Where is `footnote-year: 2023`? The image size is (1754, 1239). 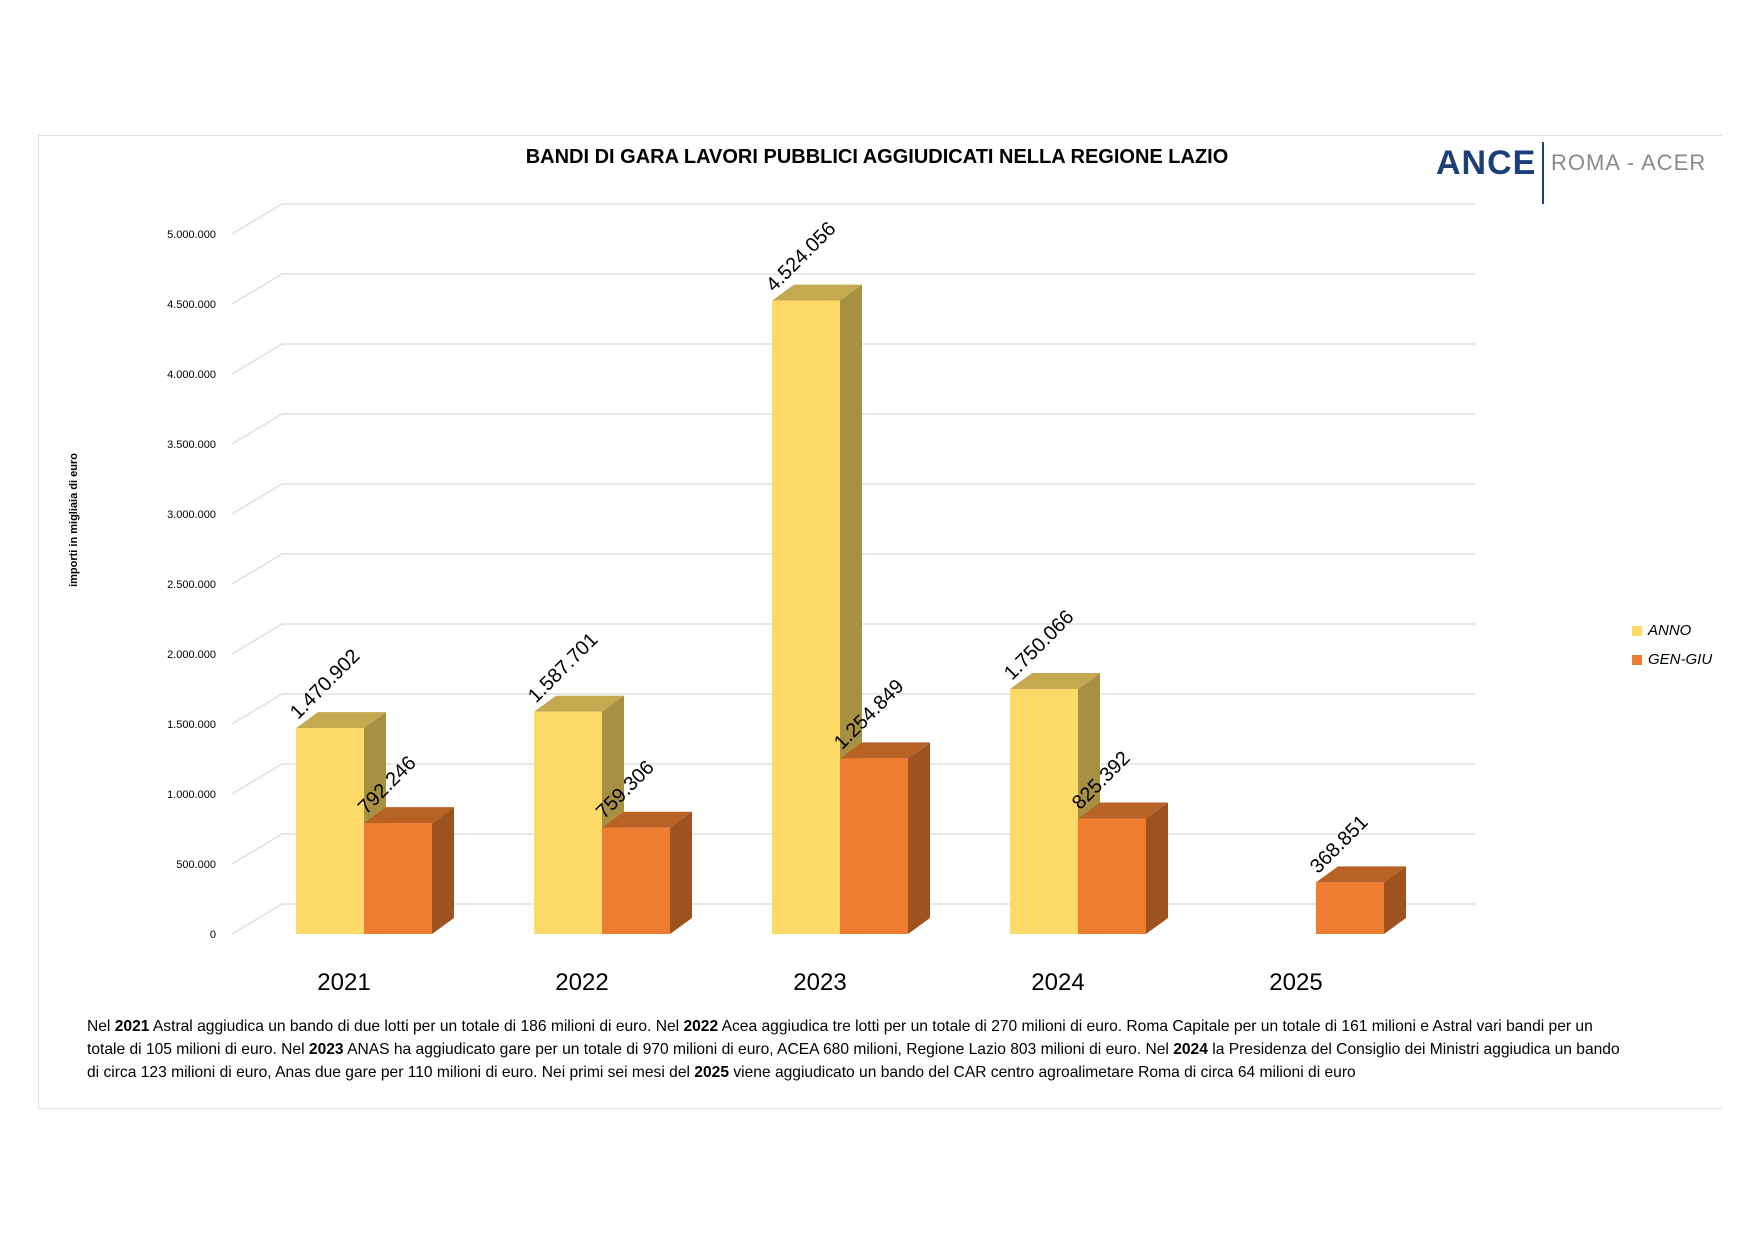
footnote-year: 2023 is located at coordinates (326, 1049).